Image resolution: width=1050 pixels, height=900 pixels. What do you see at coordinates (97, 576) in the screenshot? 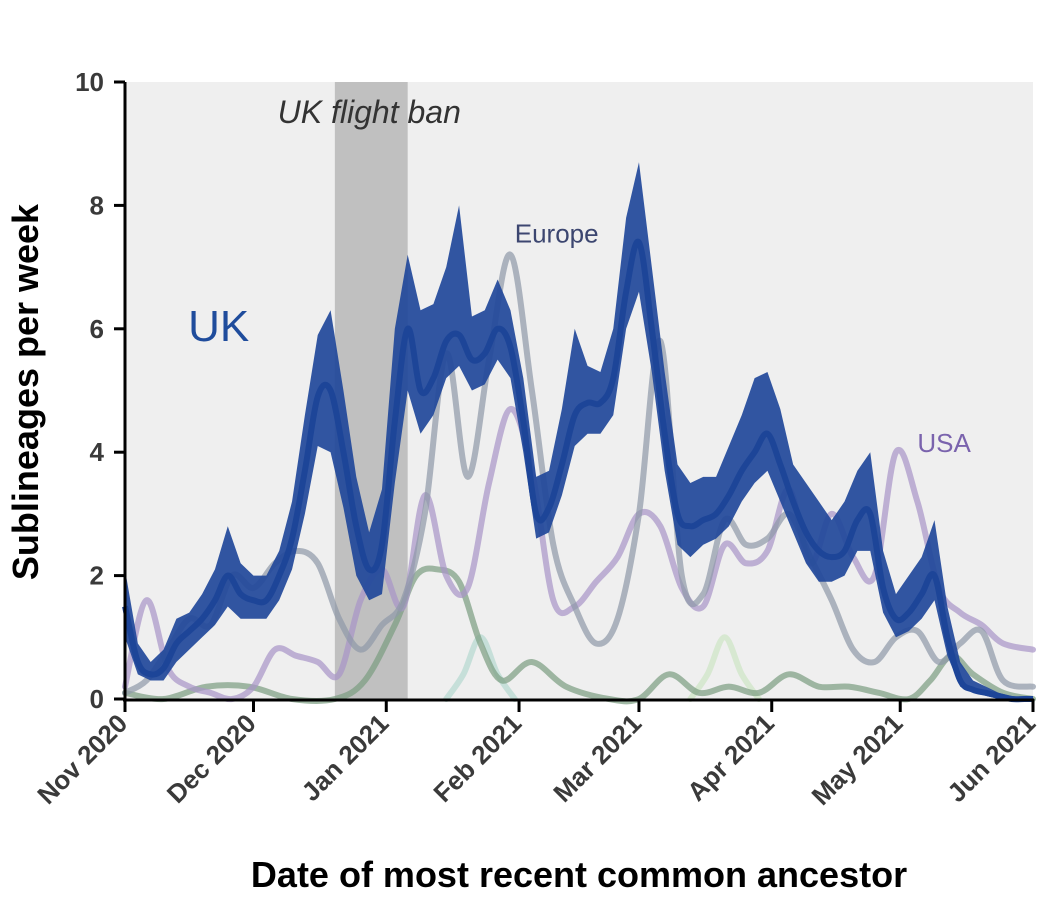
I see `y-tick-label: 2` at bounding box center [97, 576].